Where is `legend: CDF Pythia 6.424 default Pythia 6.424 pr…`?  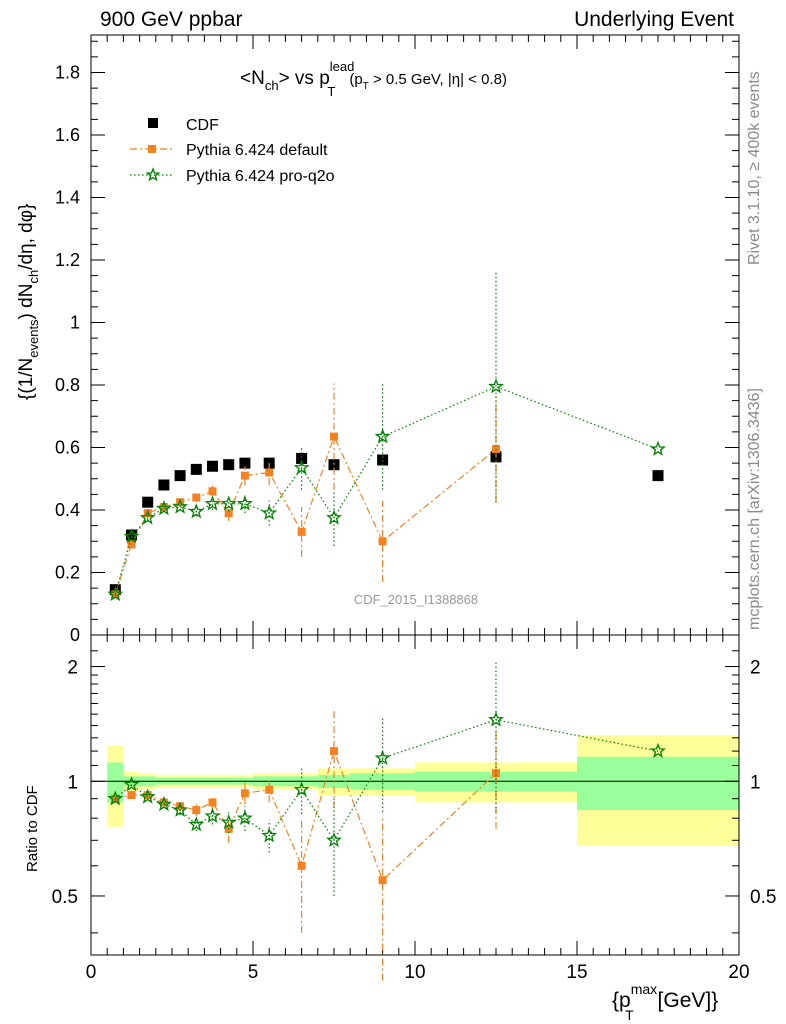
legend: CDF Pythia 6.424 default Pythia 6.424 pr… is located at coordinates (232, 151).